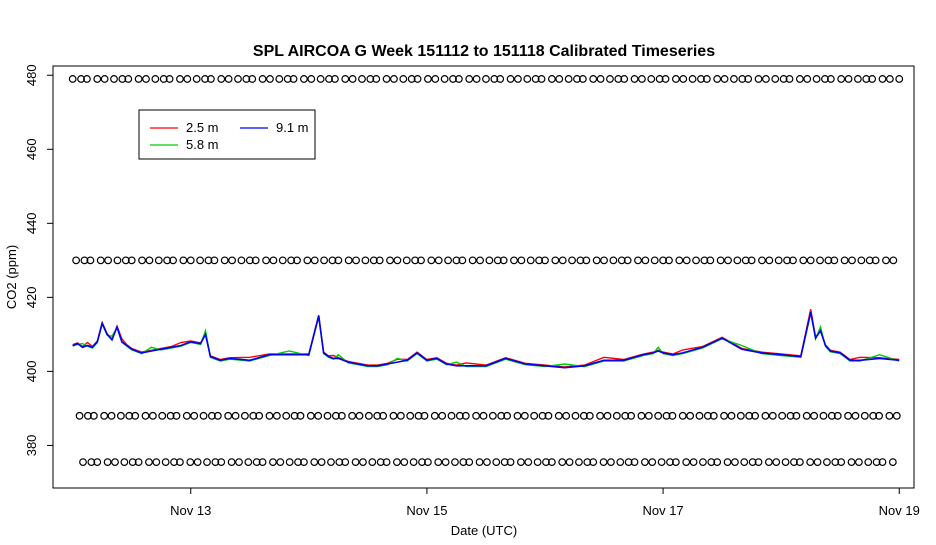 This screenshot has width=936, height=545. What do you see at coordinates (426, 510) in the screenshot?
I see `x-tick-label: Nov 15` at bounding box center [426, 510].